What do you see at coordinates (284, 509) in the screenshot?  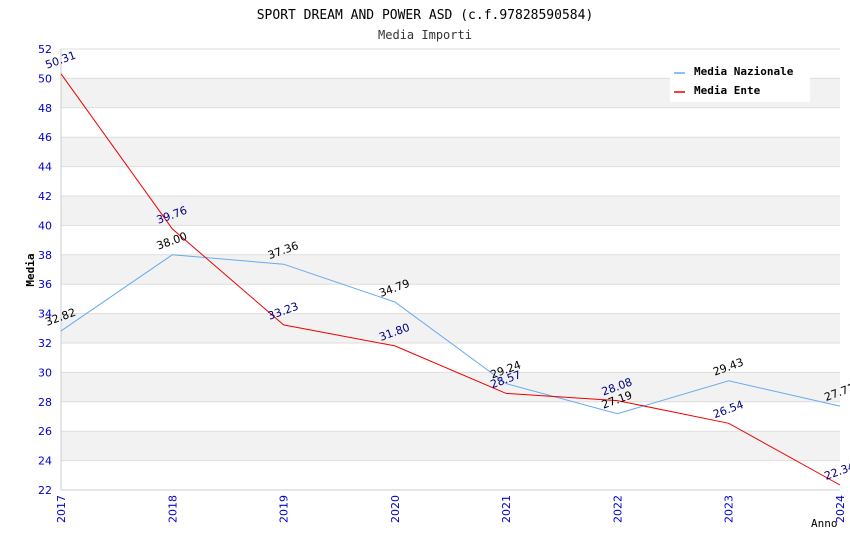 I see `x-tick-label: 2019` at bounding box center [284, 509].